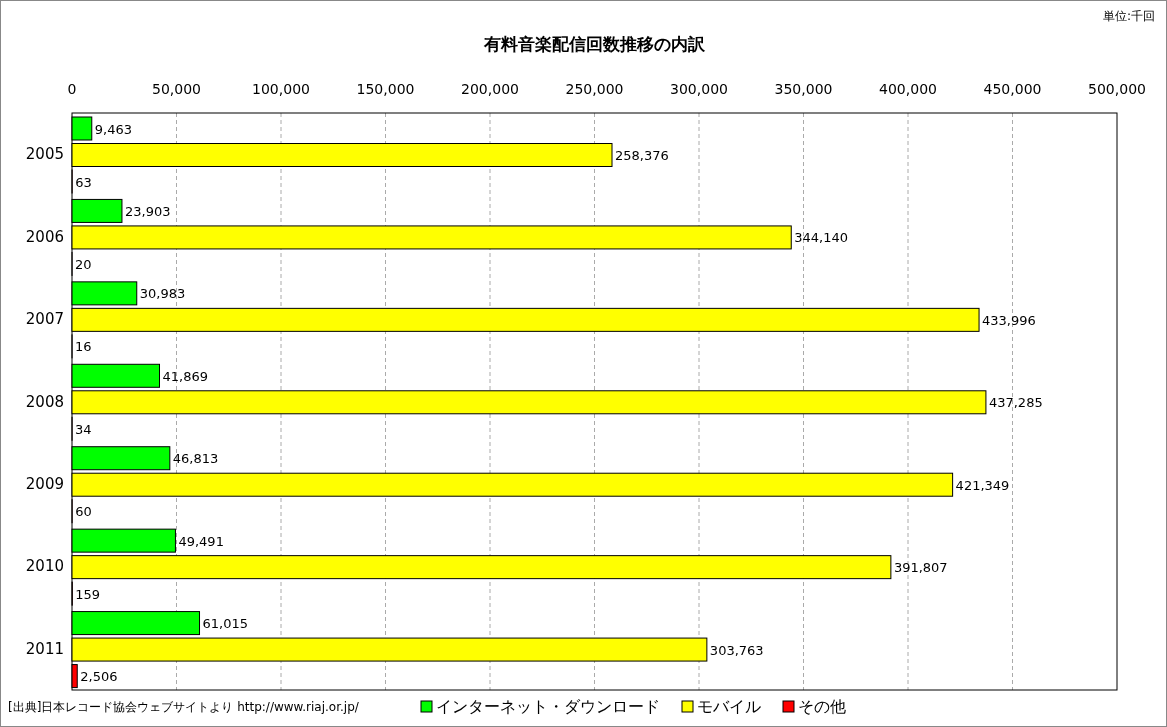 Image resolution: width=1167 pixels, height=727 pixels. I want to click on data-label: 20, so click(83, 264).